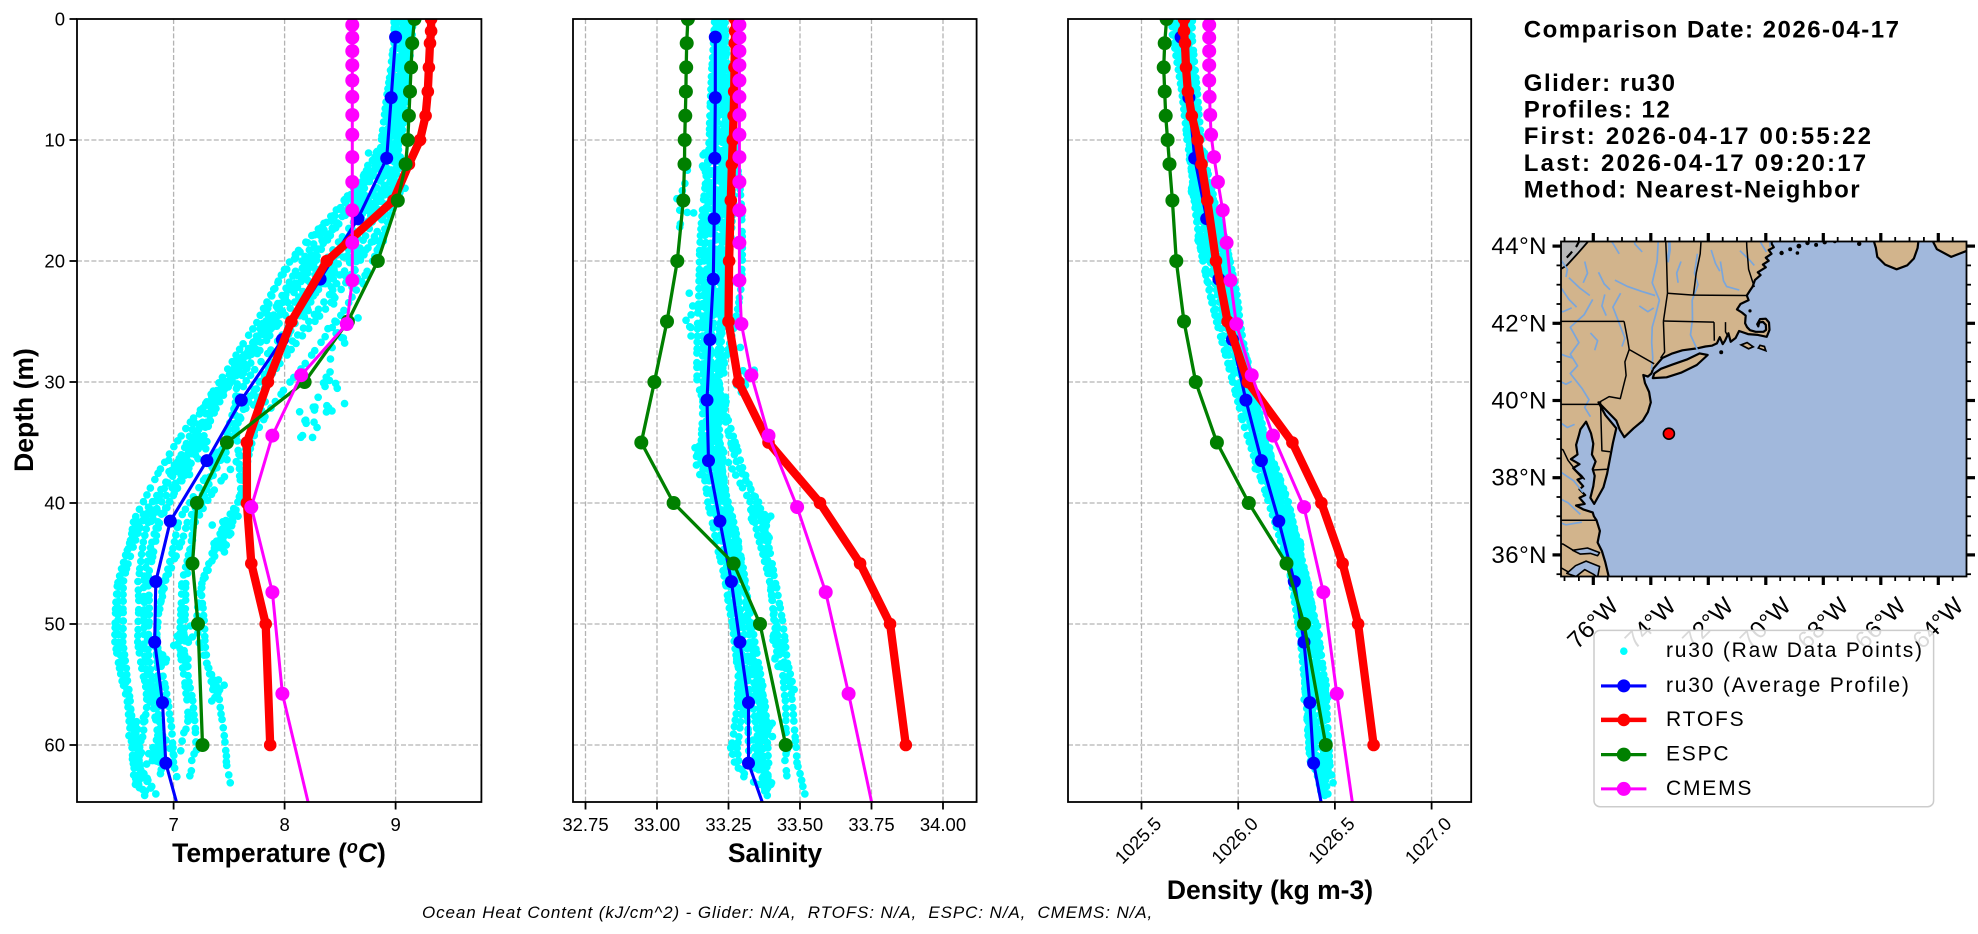 The image size is (1978, 934). Describe the element at coordinates (728, 824) in the screenshot. I see `svg-text: 33.25` at that location.